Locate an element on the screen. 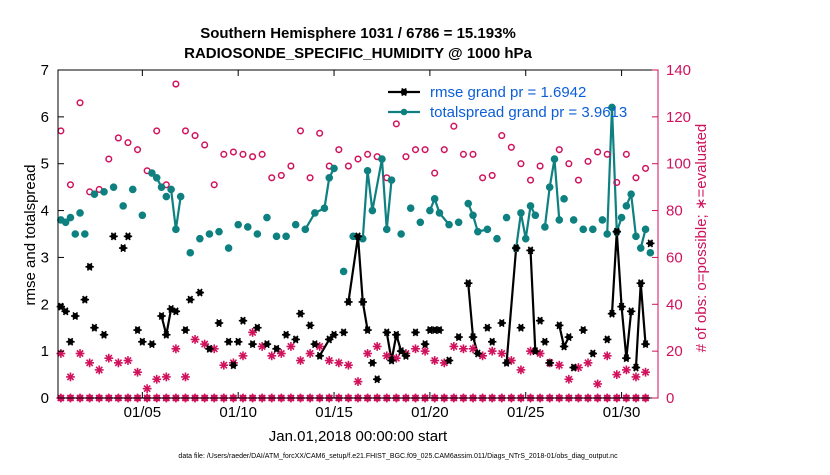  y-axis-label-right: # of obs: o=possible; ∗=evaluated is located at coordinates (701, 238).